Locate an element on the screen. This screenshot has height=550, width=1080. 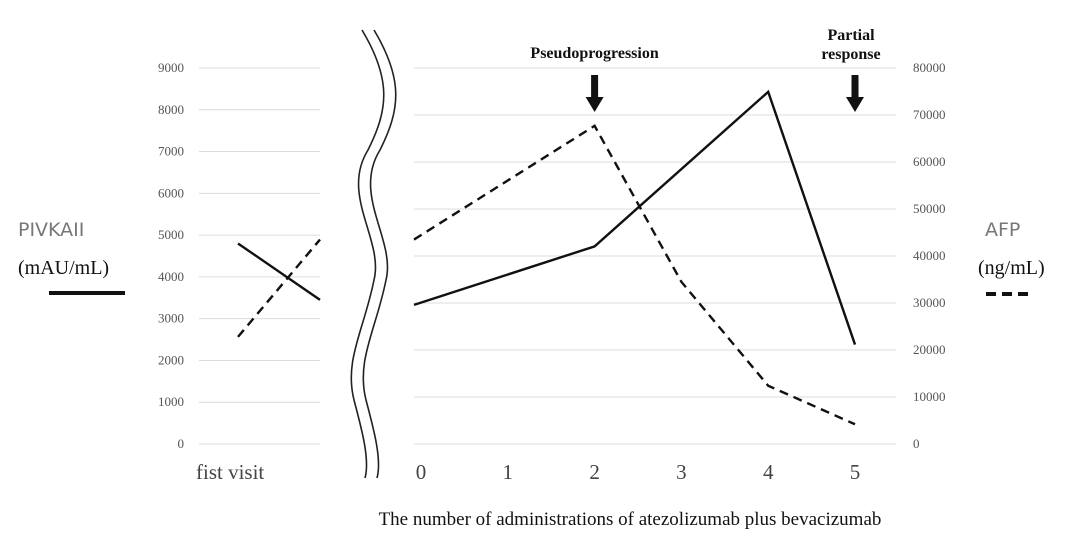
left-tick-label: 8000 is located at coordinates (171, 109).